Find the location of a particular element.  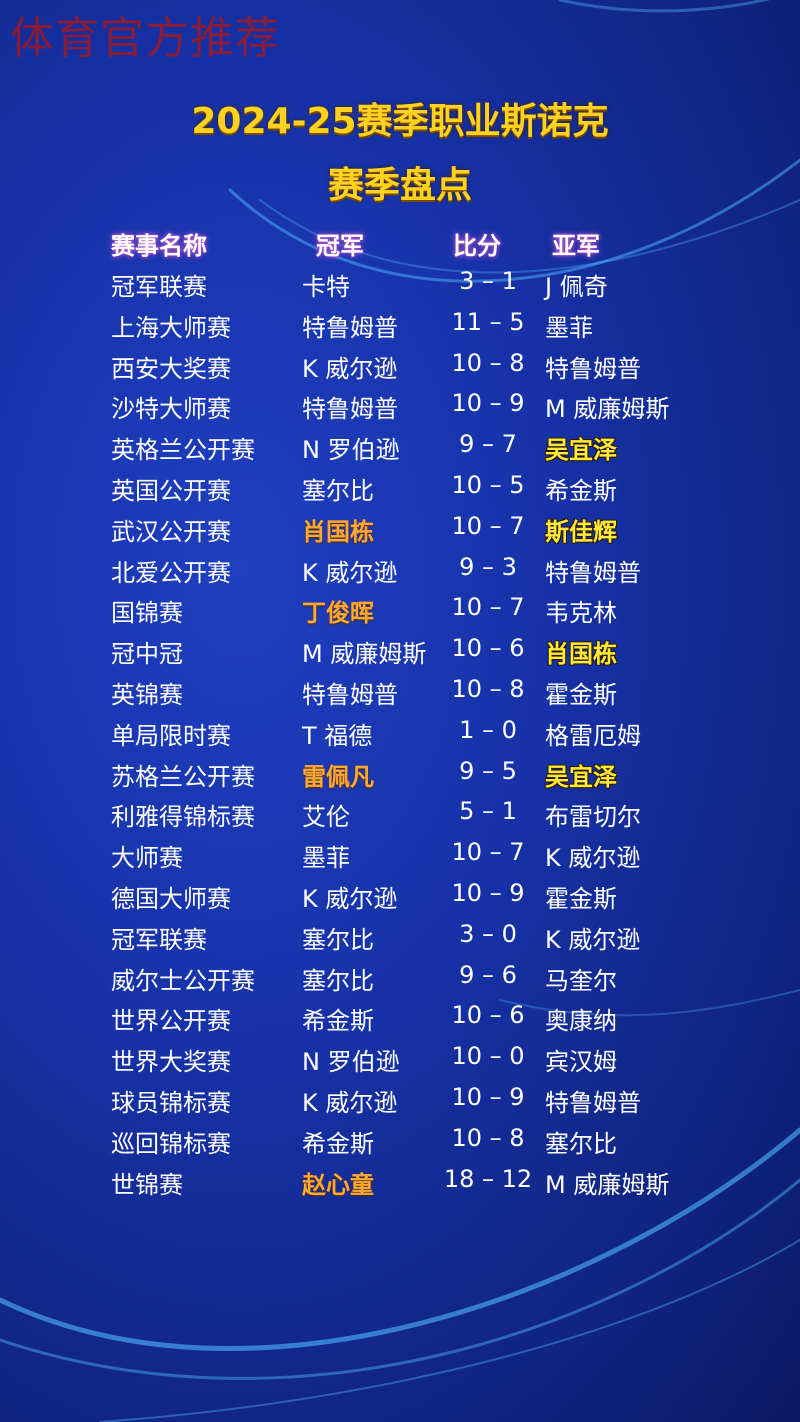

event-name: 威尔士公开赛 is located at coordinates (183, 980).